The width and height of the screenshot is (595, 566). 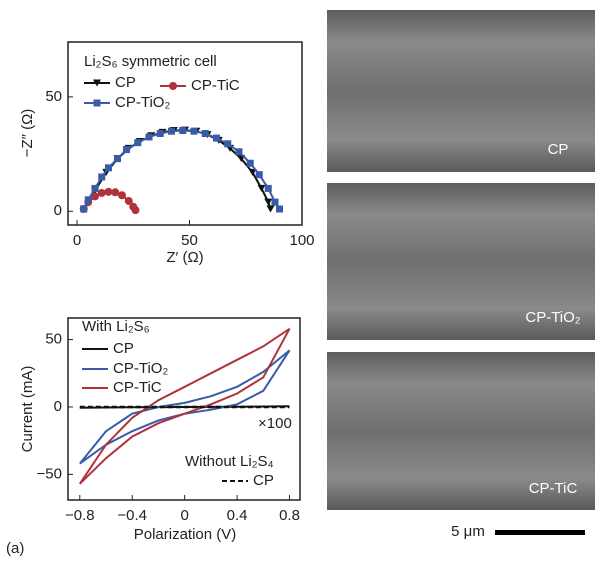 What do you see at coordinates (275, 423) in the screenshot?
I see `annotation: ×100` at bounding box center [275, 423].